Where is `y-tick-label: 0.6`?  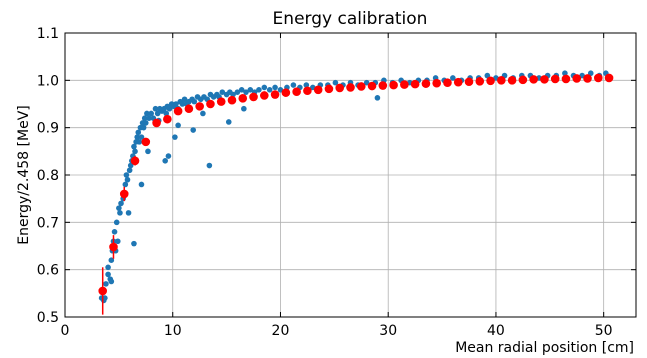
y-tick-label: 0.6 is located at coordinates (48, 271).